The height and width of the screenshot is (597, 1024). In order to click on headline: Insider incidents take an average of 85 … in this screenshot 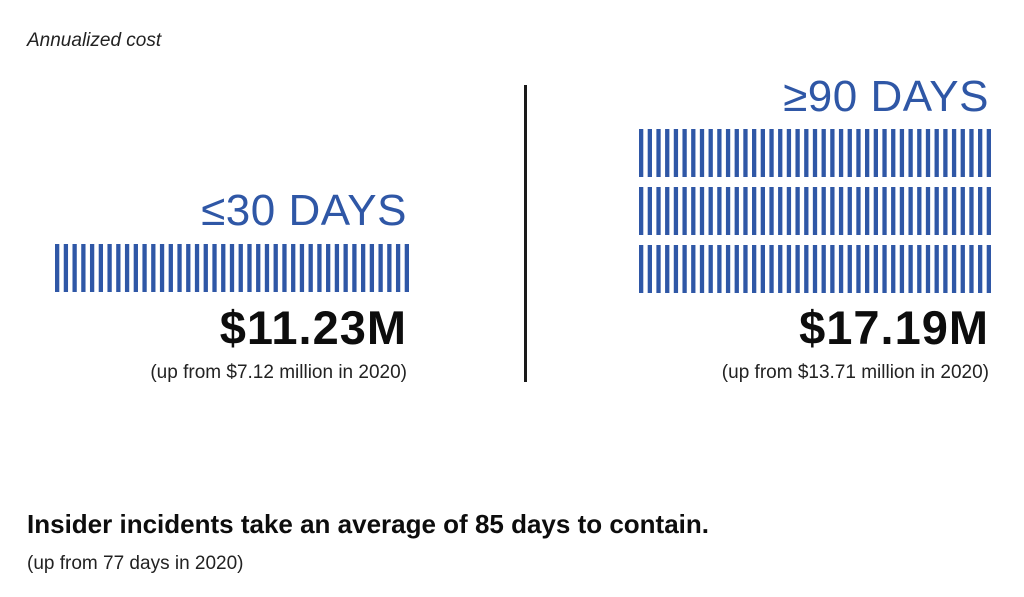, I will do `click(368, 524)`.